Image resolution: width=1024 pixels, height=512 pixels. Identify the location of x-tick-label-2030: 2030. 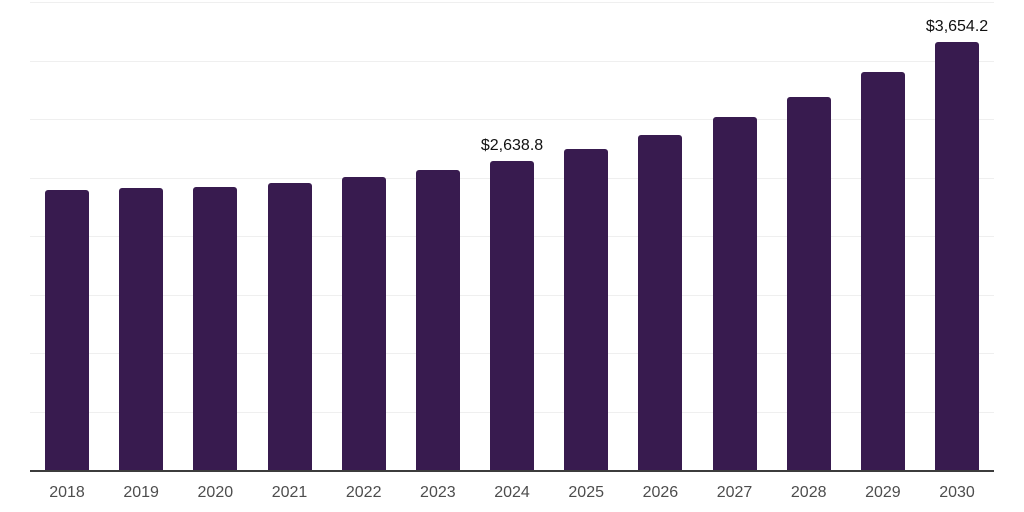
(957, 492).